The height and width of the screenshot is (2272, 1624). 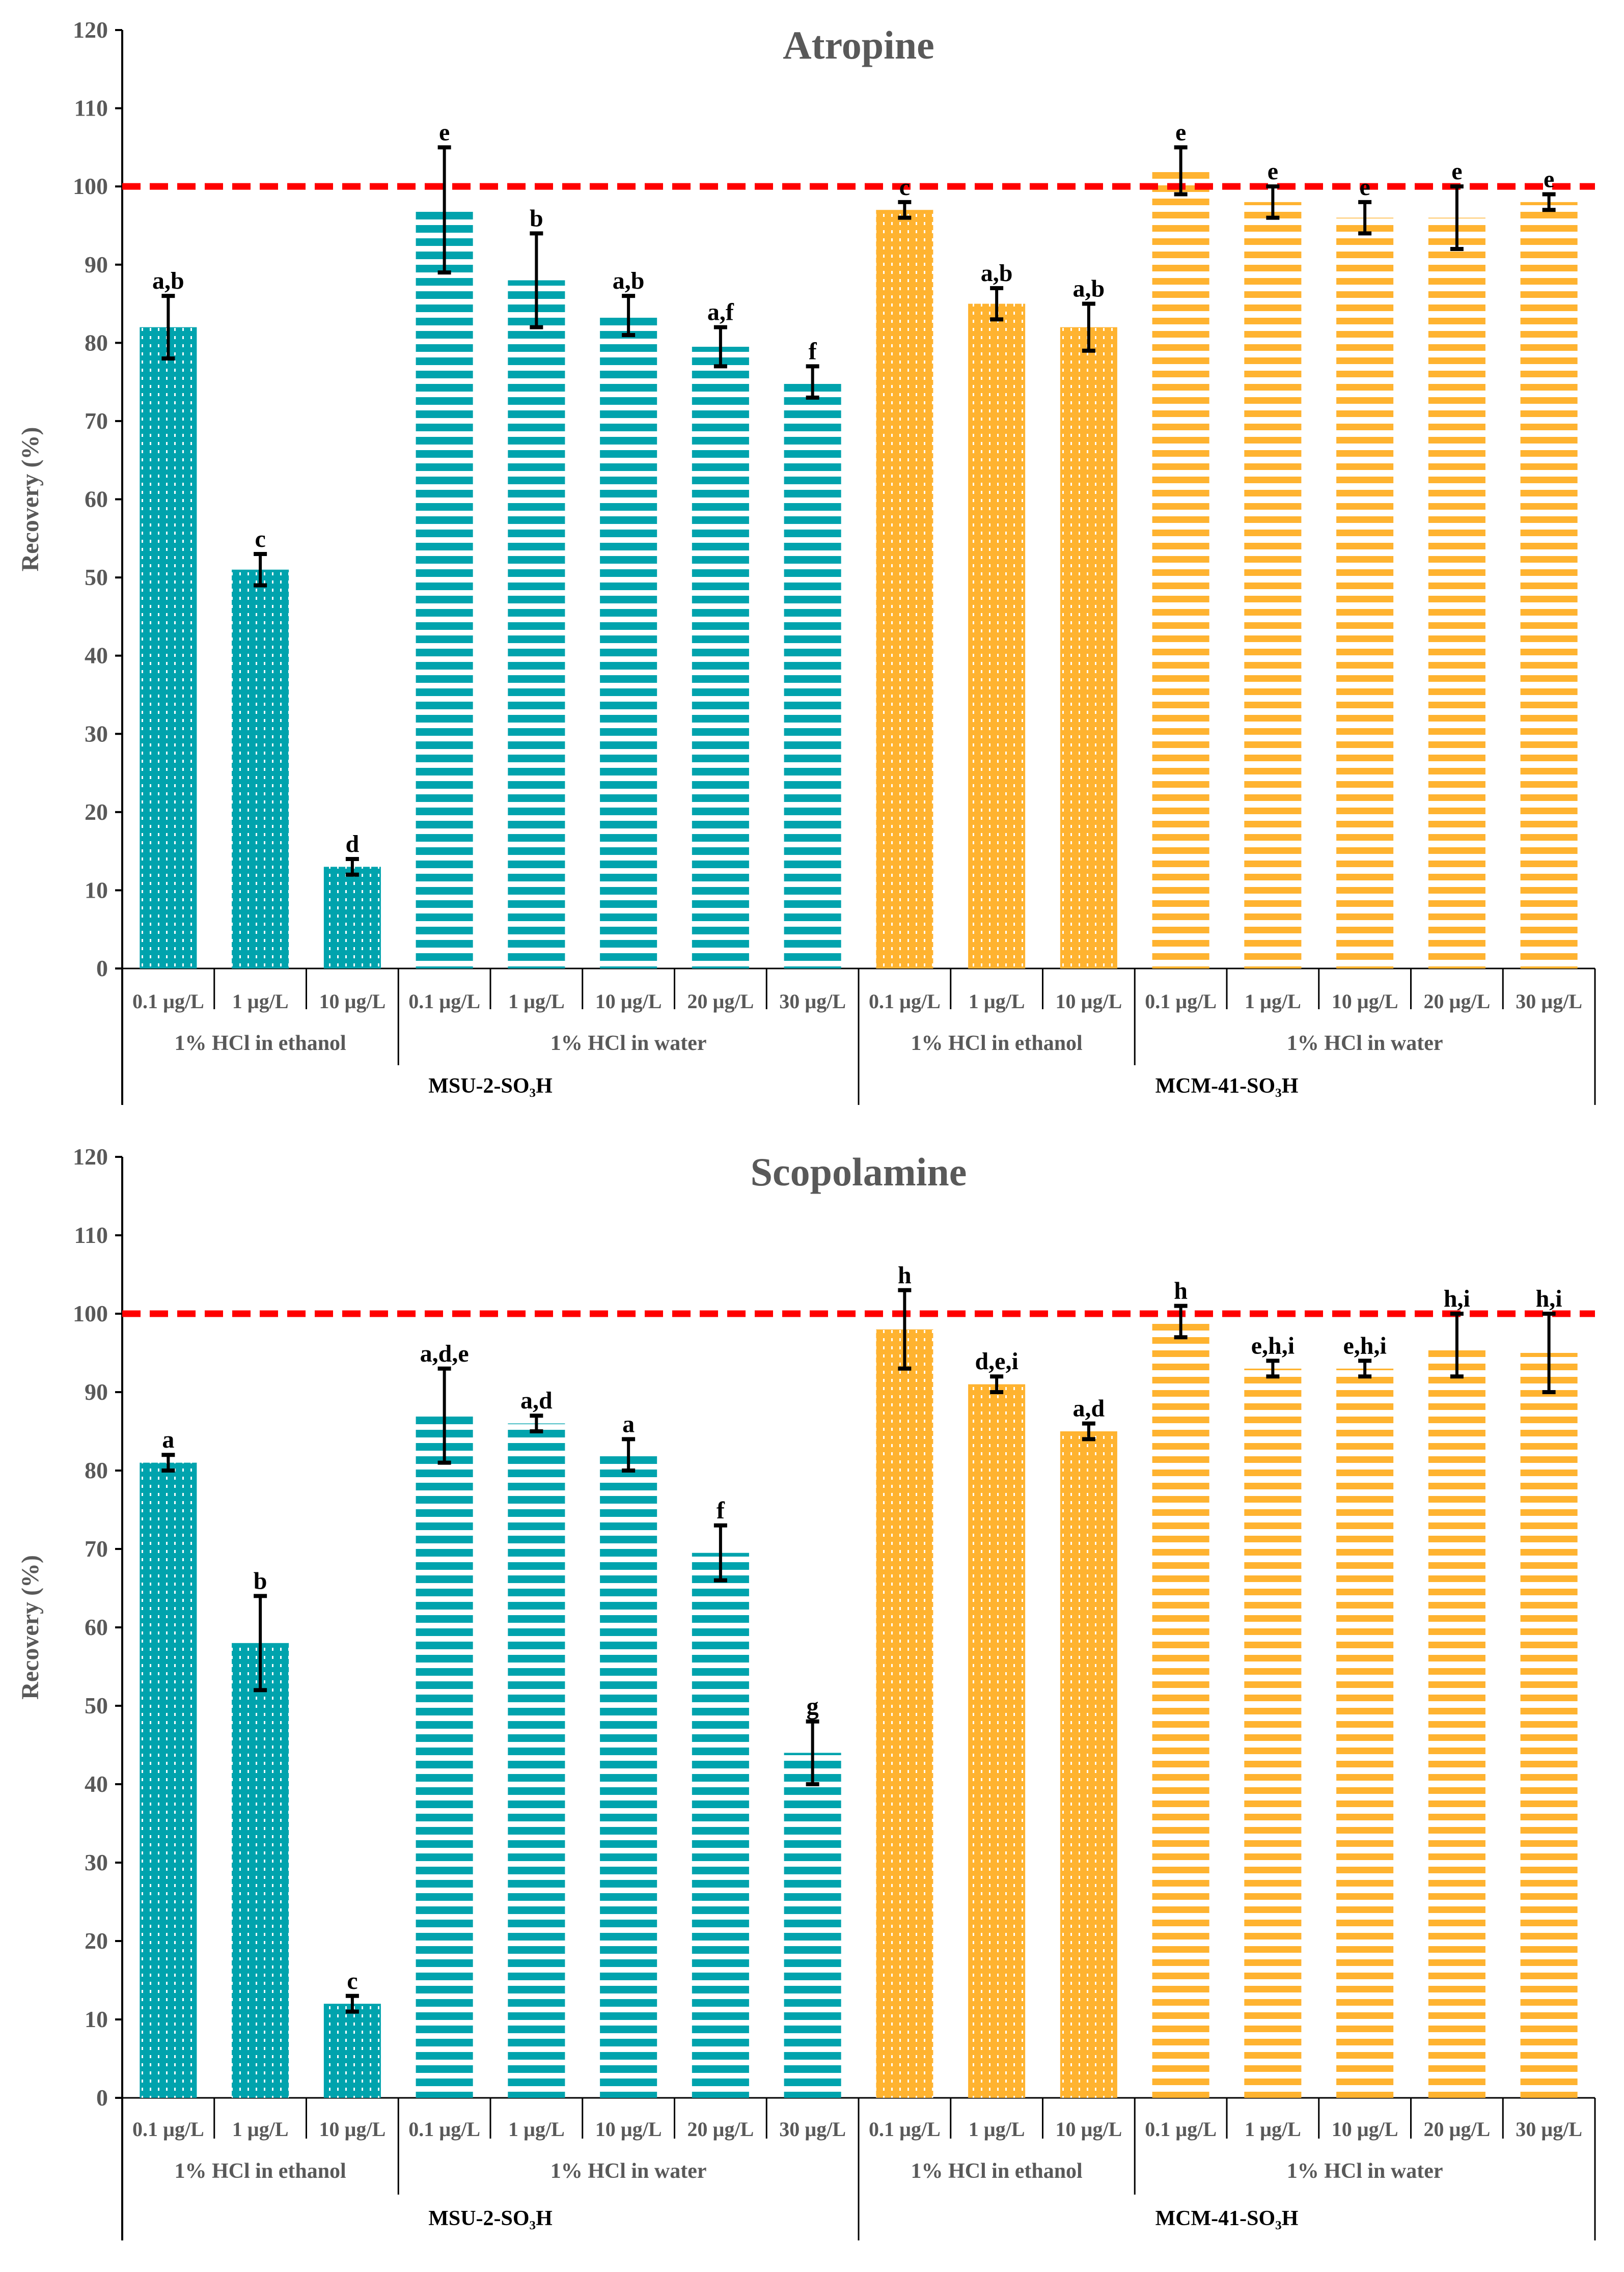 I want to click on significance-letter: h, so click(x=905, y=1275).